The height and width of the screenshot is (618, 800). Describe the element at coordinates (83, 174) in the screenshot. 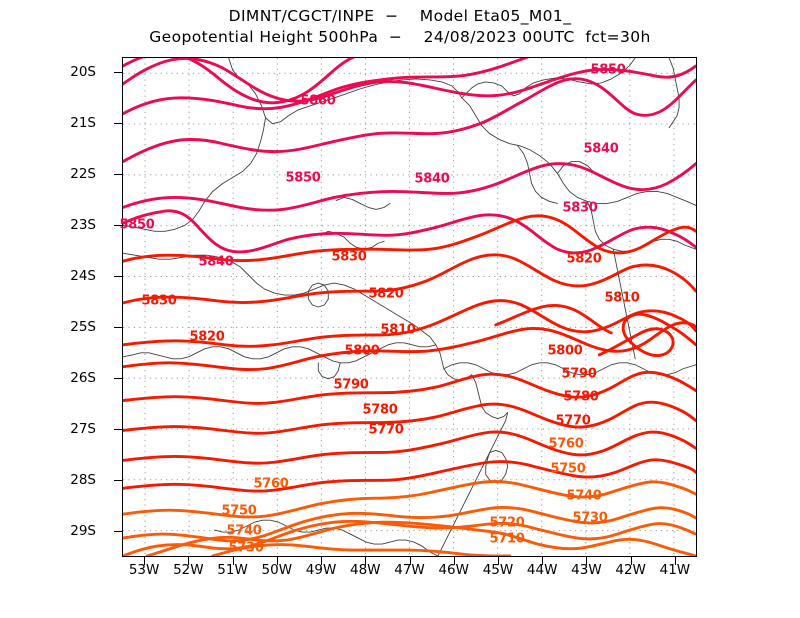

I see `y-axis-tick-label: 22S` at that location.